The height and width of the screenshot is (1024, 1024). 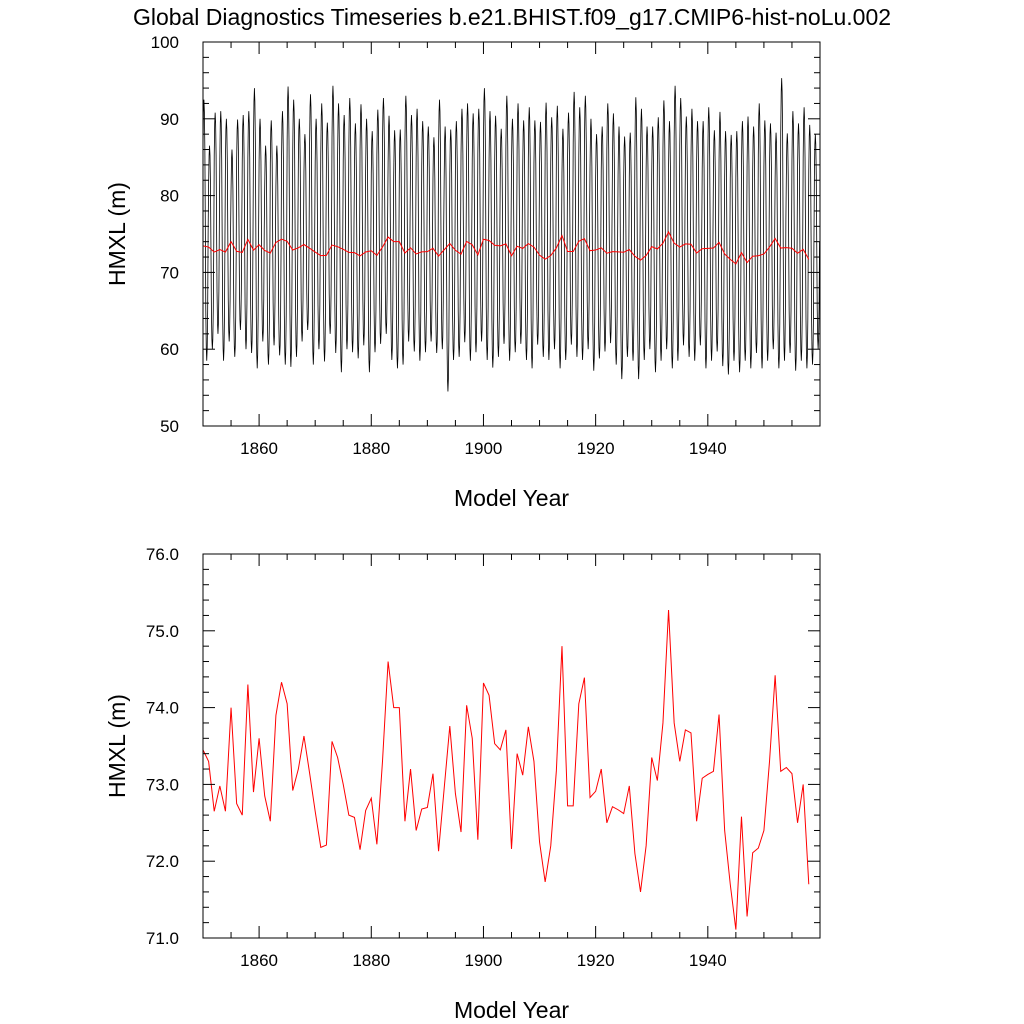 What do you see at coordinates (162, 631) in the screenshot?
I see `y-tick-label: 75.0` at bounding box center [162, 631].